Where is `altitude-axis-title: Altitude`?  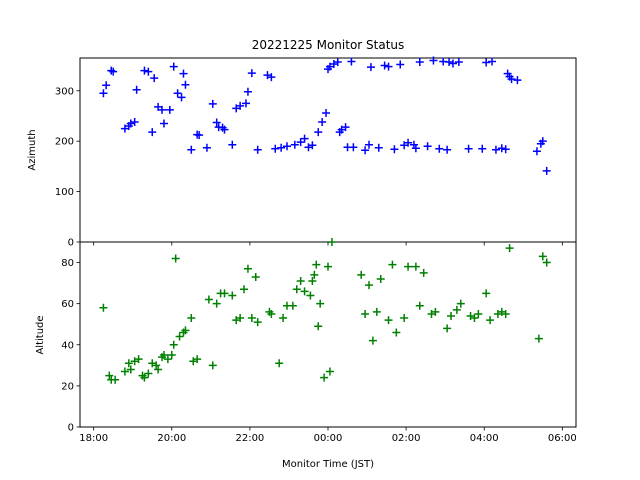 altitude-axis-title: Altitude is located at coordinates (40, 334).